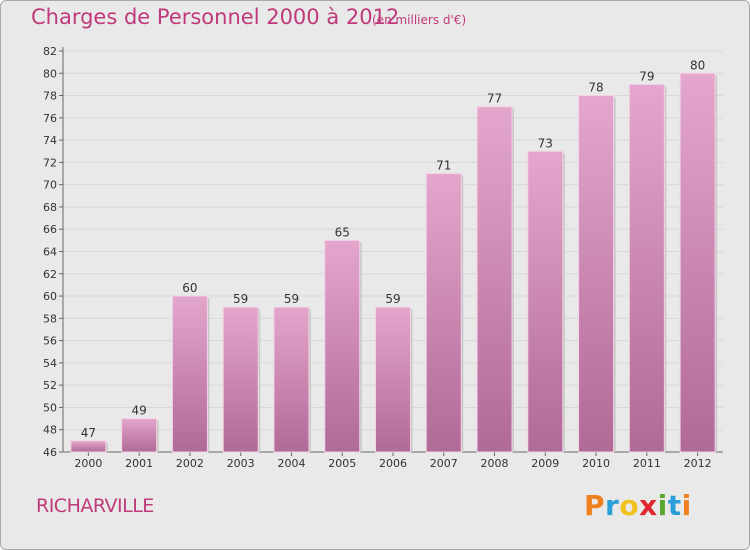 The height and width of the screenshot is (550, 750). What do you see at coordinates (50, 162) in the screenshot?
I see `y-tick-label: 72` at bounding box center [50, 162].